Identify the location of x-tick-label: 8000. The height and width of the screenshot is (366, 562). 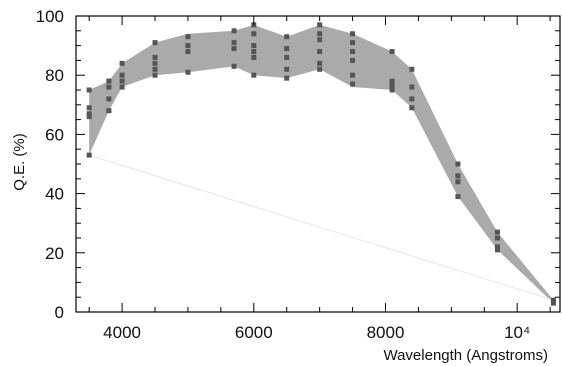
(386, 332).